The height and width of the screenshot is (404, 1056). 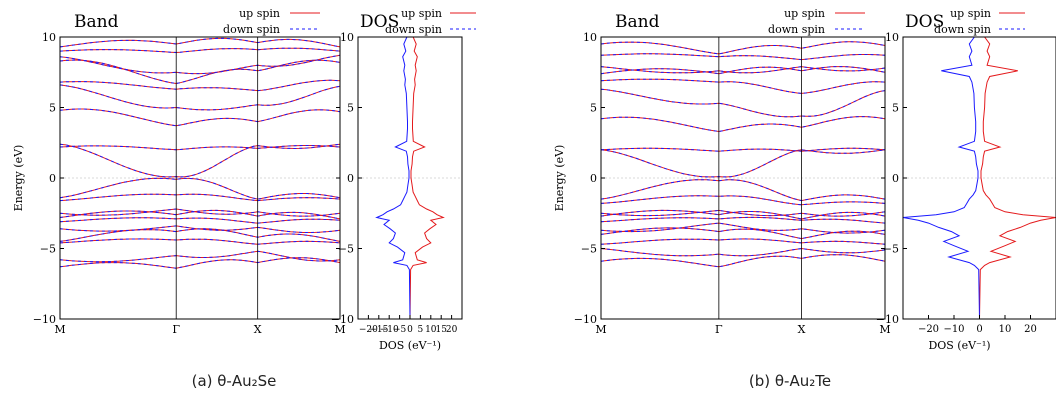 What do you see at coordinates (452, 330) in the screenshot?
I see `x-tick-label: 20` at bounding box center [452, 330].